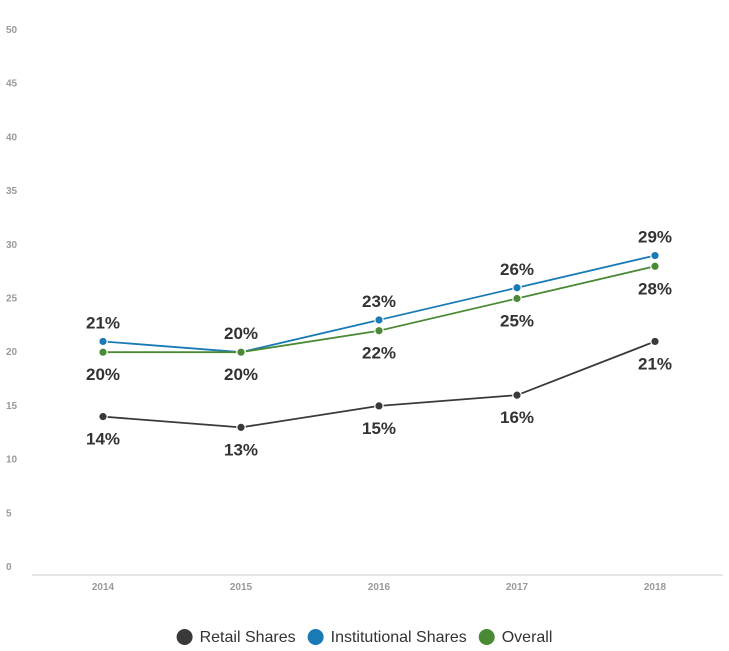 The image size is (729, 651). I want to click on y-axis: 0 5 10 15 20 25 30 35 40 45 50, so click(12, 299).